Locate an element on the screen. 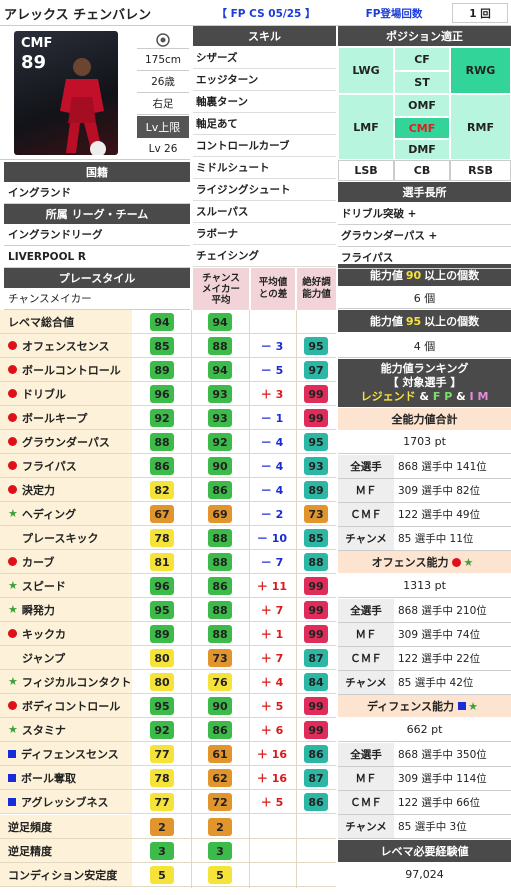 Image resolution: width=511 pixels, height=895 pixels. stat-label: オフェンスセンス is located at coordinates (66, 345).